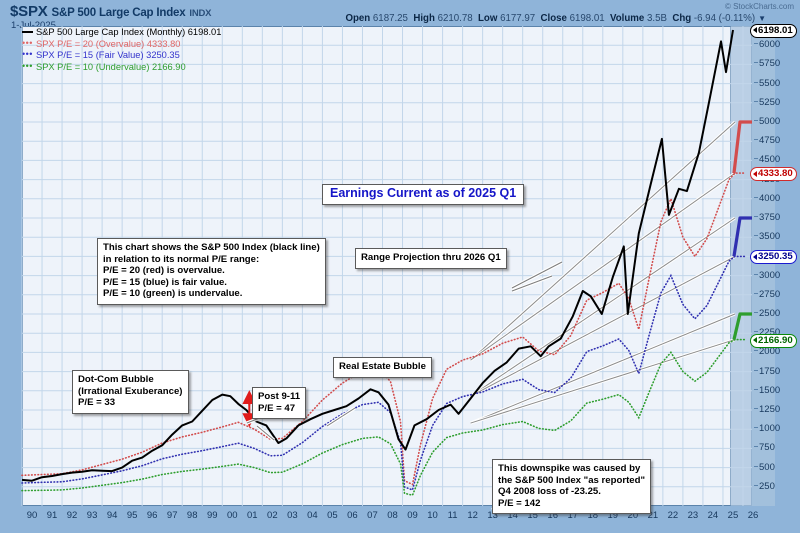 The width and height of the screenshot is (800, 533). I want to click on y-tick-2750: 2750, so click(767, 294).